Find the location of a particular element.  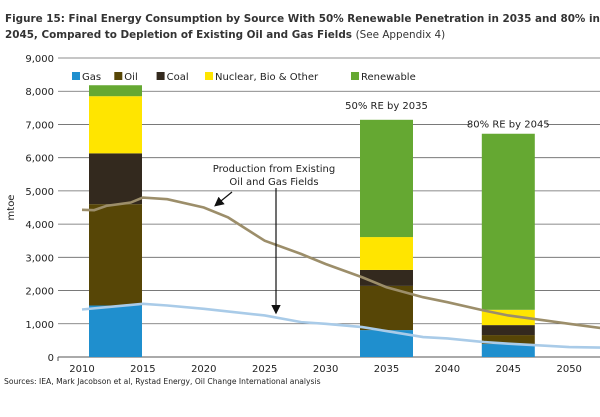

x-tick-label: 2045 is located at coordinates (508, 369).